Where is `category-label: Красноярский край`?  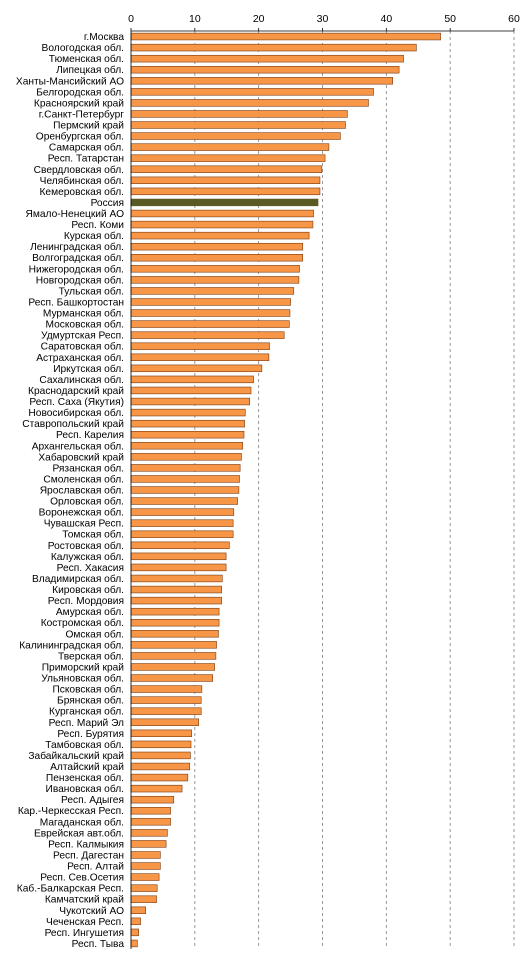 category-label: Красноярский край is located at coordinates (79, 103).